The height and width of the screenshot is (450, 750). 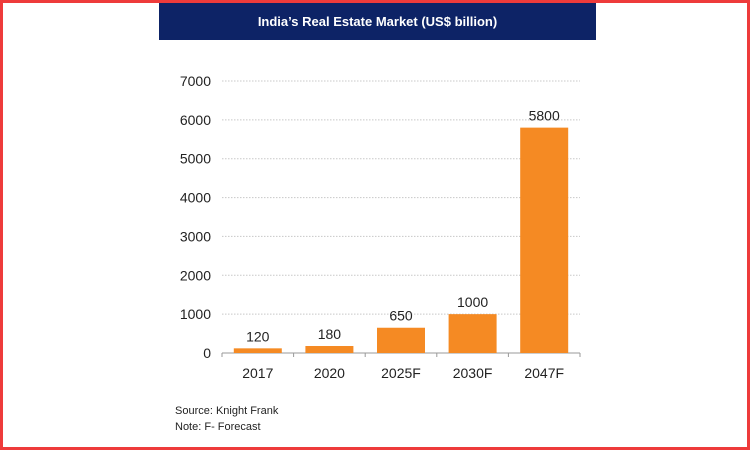 I want to click on data-label: 180, so click(x=330, y=334).